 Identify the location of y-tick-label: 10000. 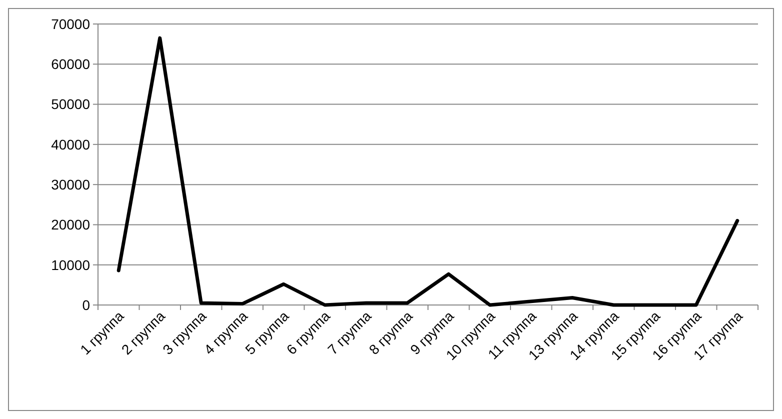
(70, 264).